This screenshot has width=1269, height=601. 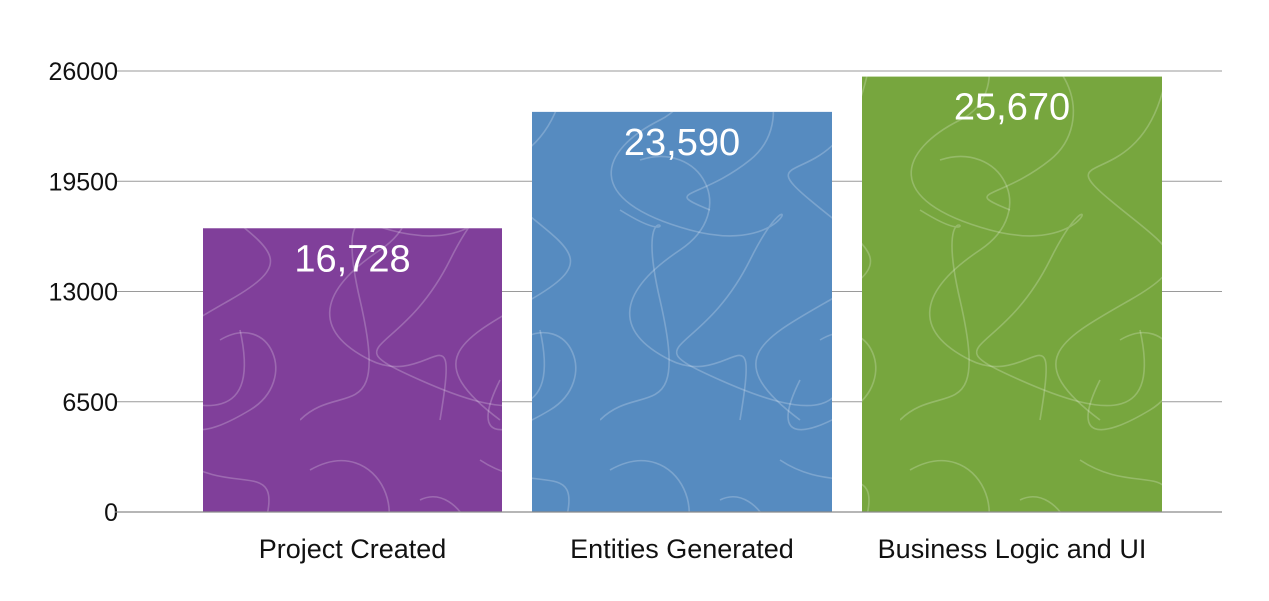 What do you see at coordinates (83, 182) in the screenshot?
I see `y-tick-label: 19500` at bounding box center [83, 182].